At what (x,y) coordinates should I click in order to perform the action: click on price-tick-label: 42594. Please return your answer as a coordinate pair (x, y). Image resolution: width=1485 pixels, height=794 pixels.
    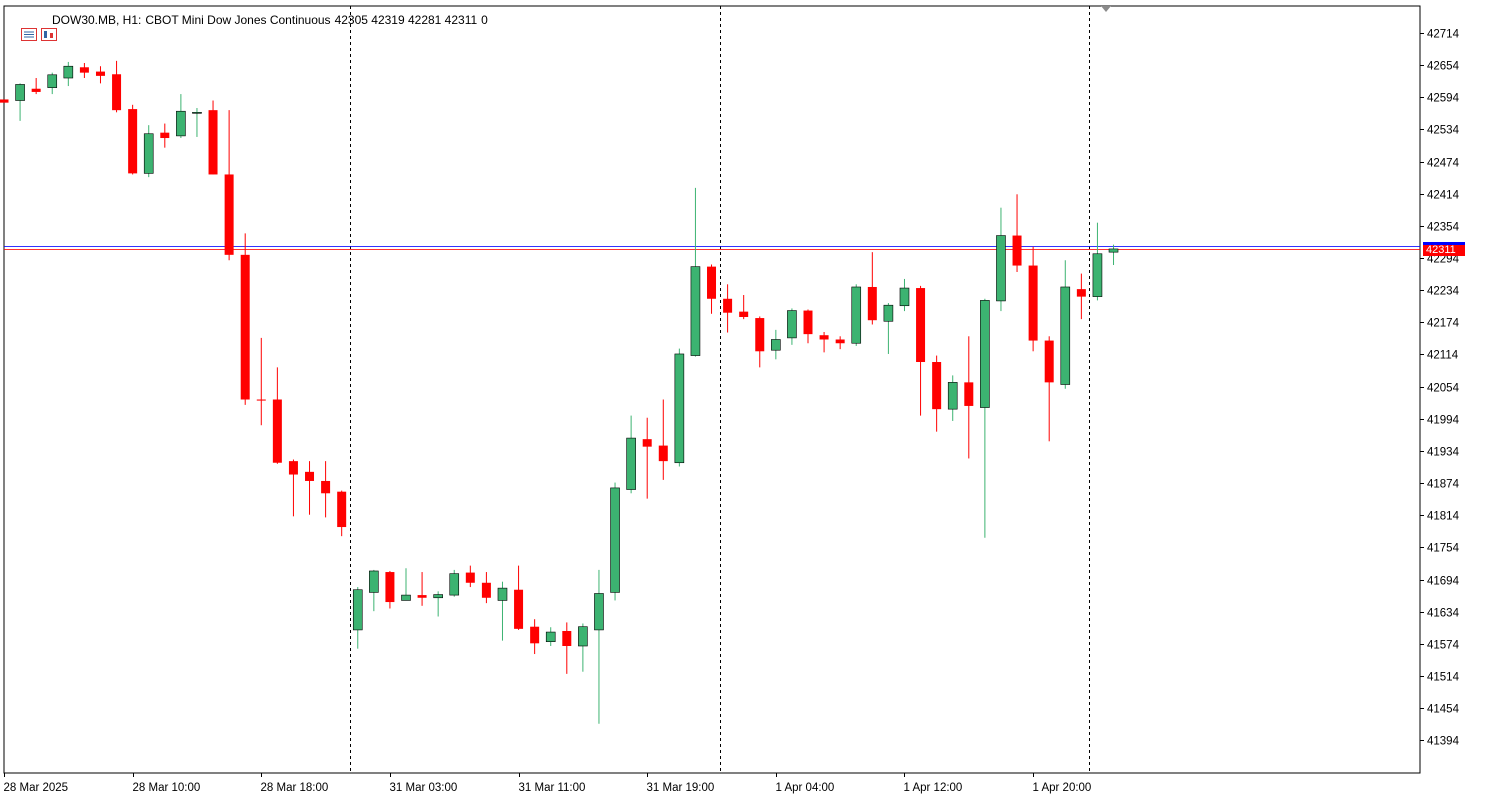
    Looking at the image, I should click on (1443, 99).